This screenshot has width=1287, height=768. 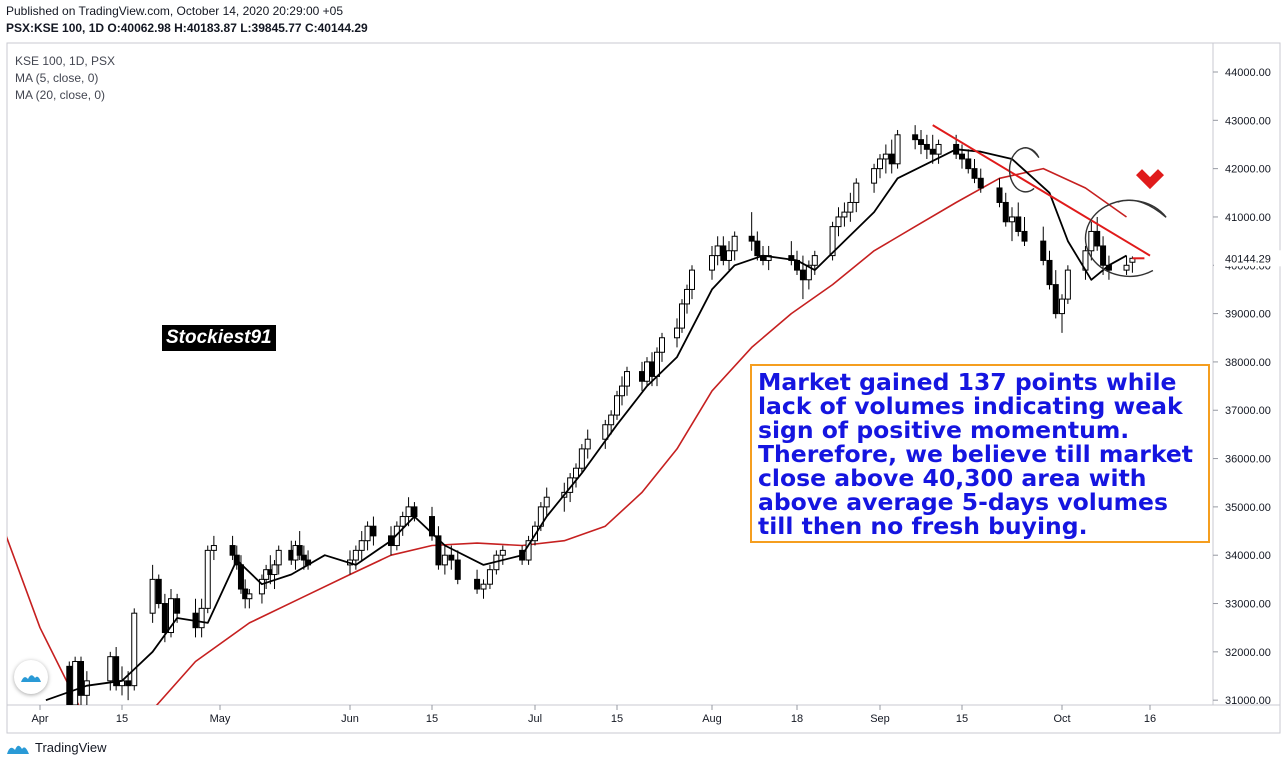 What do you see at coordinates (246, 28) in the screenshot?
I see `low-label: L:` at bounding box center [246, 28].